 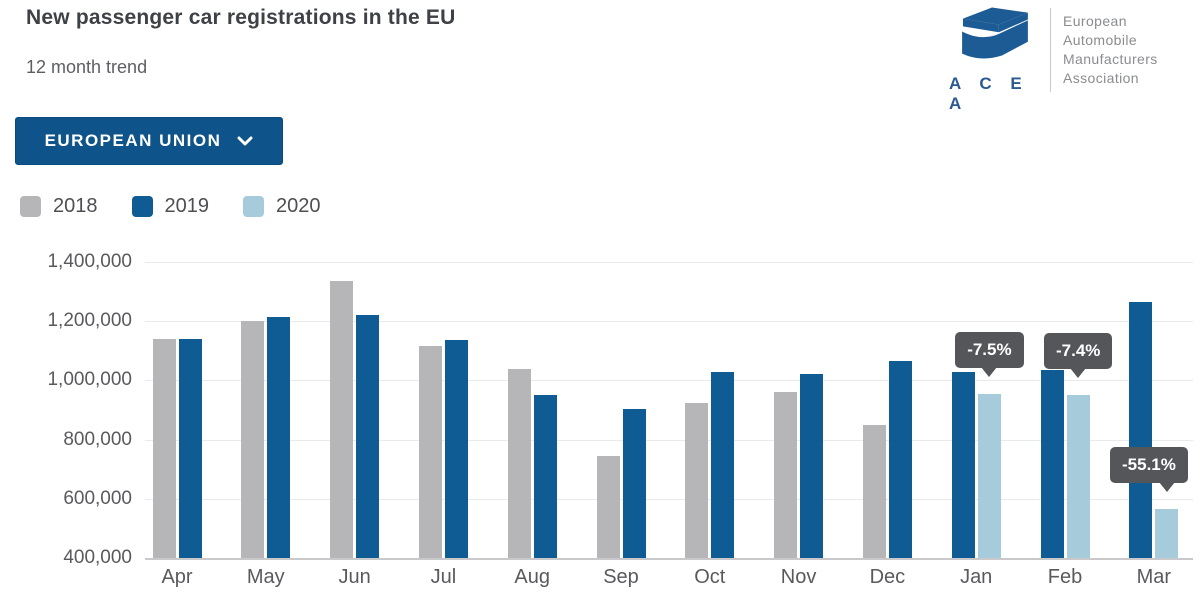 What do you see at coordinates (1154, 577) in the screenshot?
I see `x-axis-label-mar: Mar` at bounding box center [1154, 577].